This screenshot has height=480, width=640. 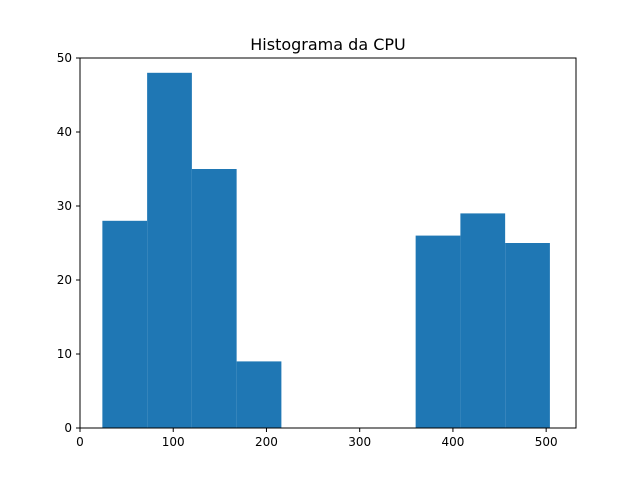 I want to click on x-axis: 0 100 200 300 400 500, so click(x=317, y=438).